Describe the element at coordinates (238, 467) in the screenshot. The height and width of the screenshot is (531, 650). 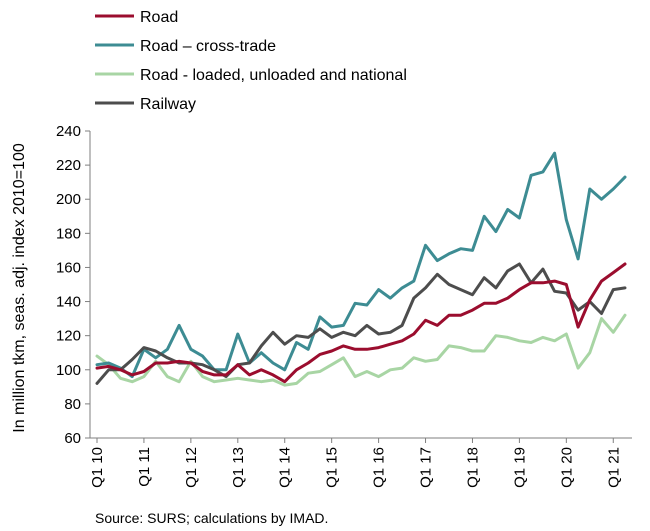
I see `x-tick-label: Q1 13` at that location.